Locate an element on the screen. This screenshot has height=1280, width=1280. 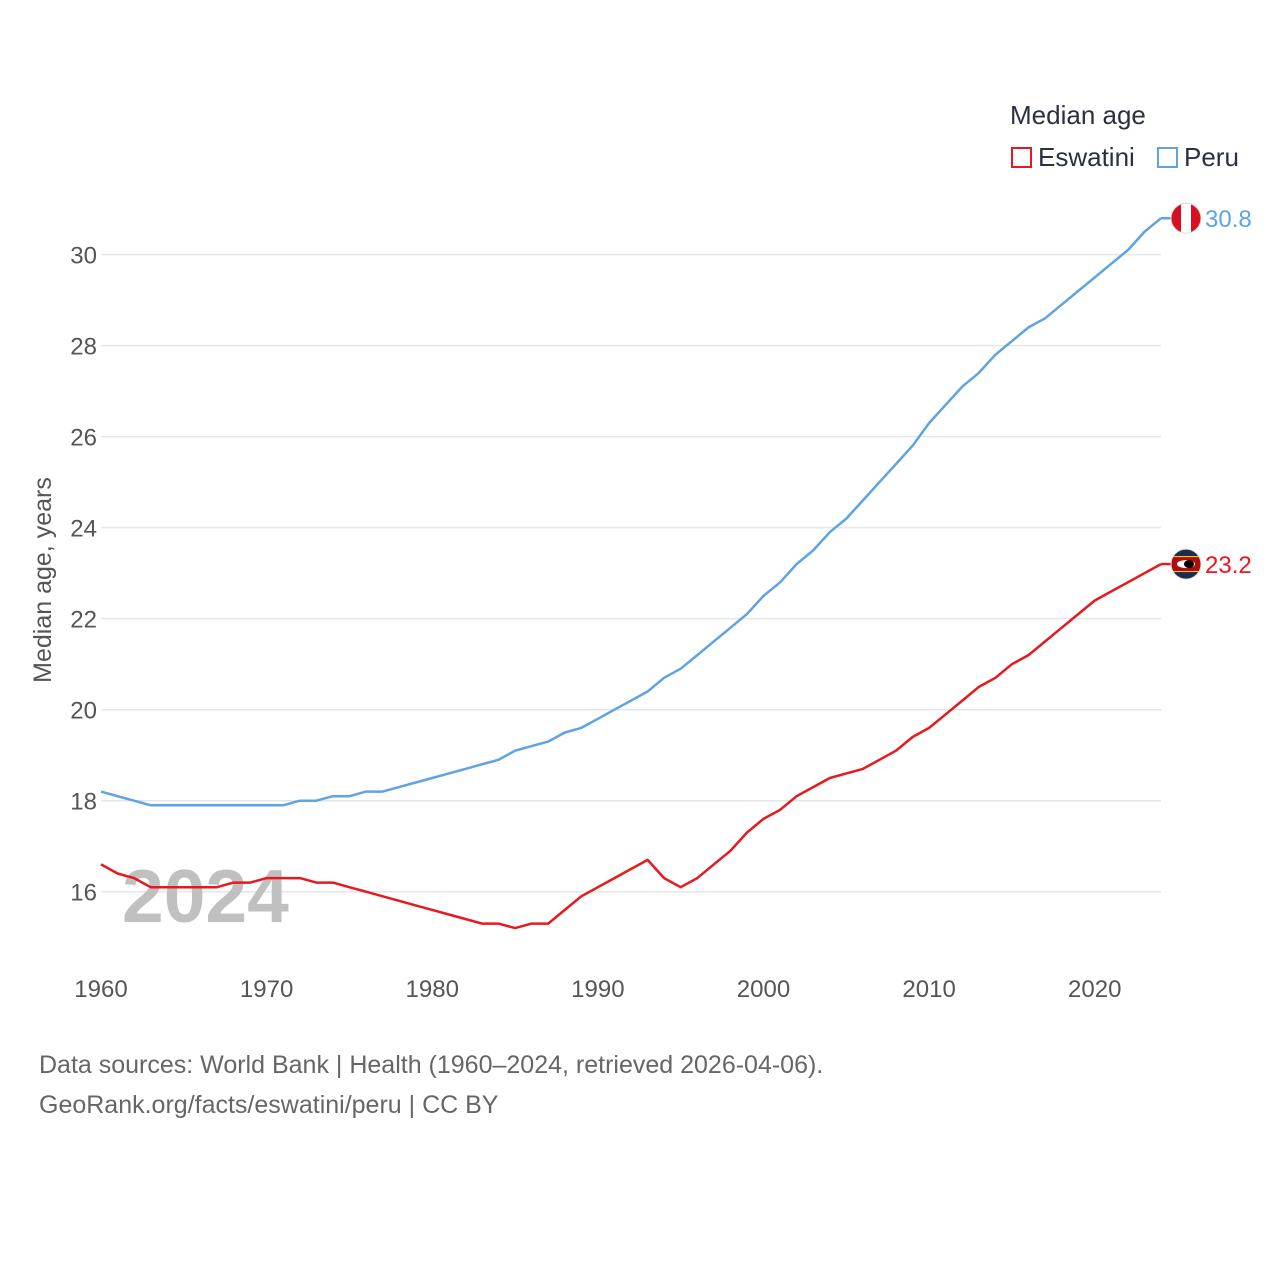
x-tick-label: 2010 is located at coordinates (928, 989).